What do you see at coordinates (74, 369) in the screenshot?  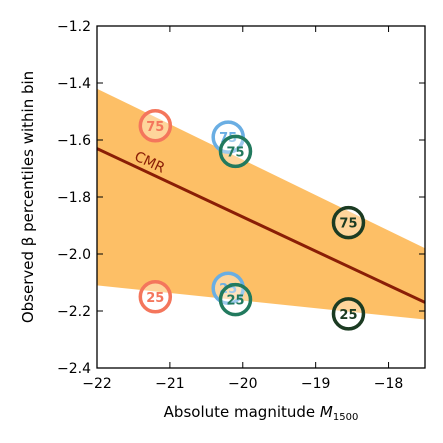 I see `y-tick-label: −2.4` at bounding box center [74, 369].